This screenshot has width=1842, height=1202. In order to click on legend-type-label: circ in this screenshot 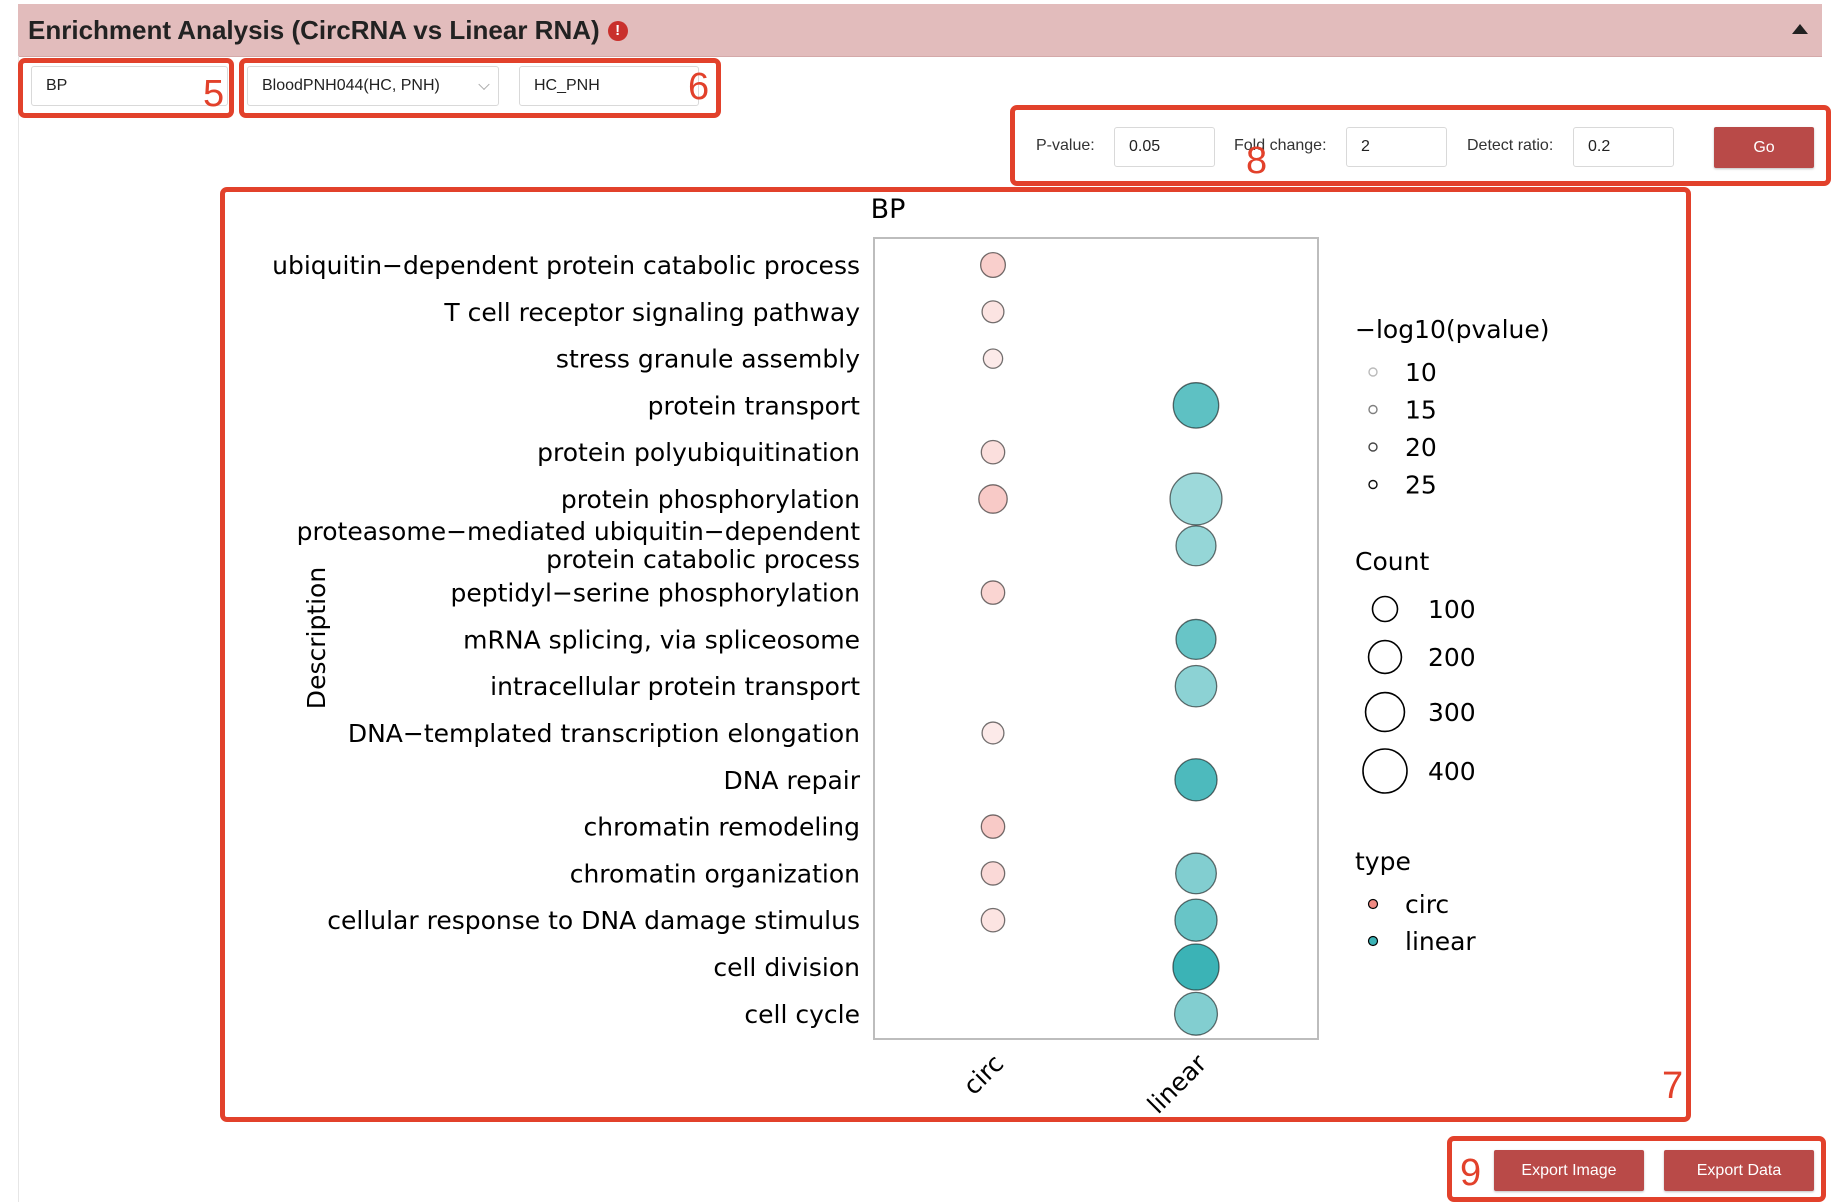, I will do `click(1427, 904)`.